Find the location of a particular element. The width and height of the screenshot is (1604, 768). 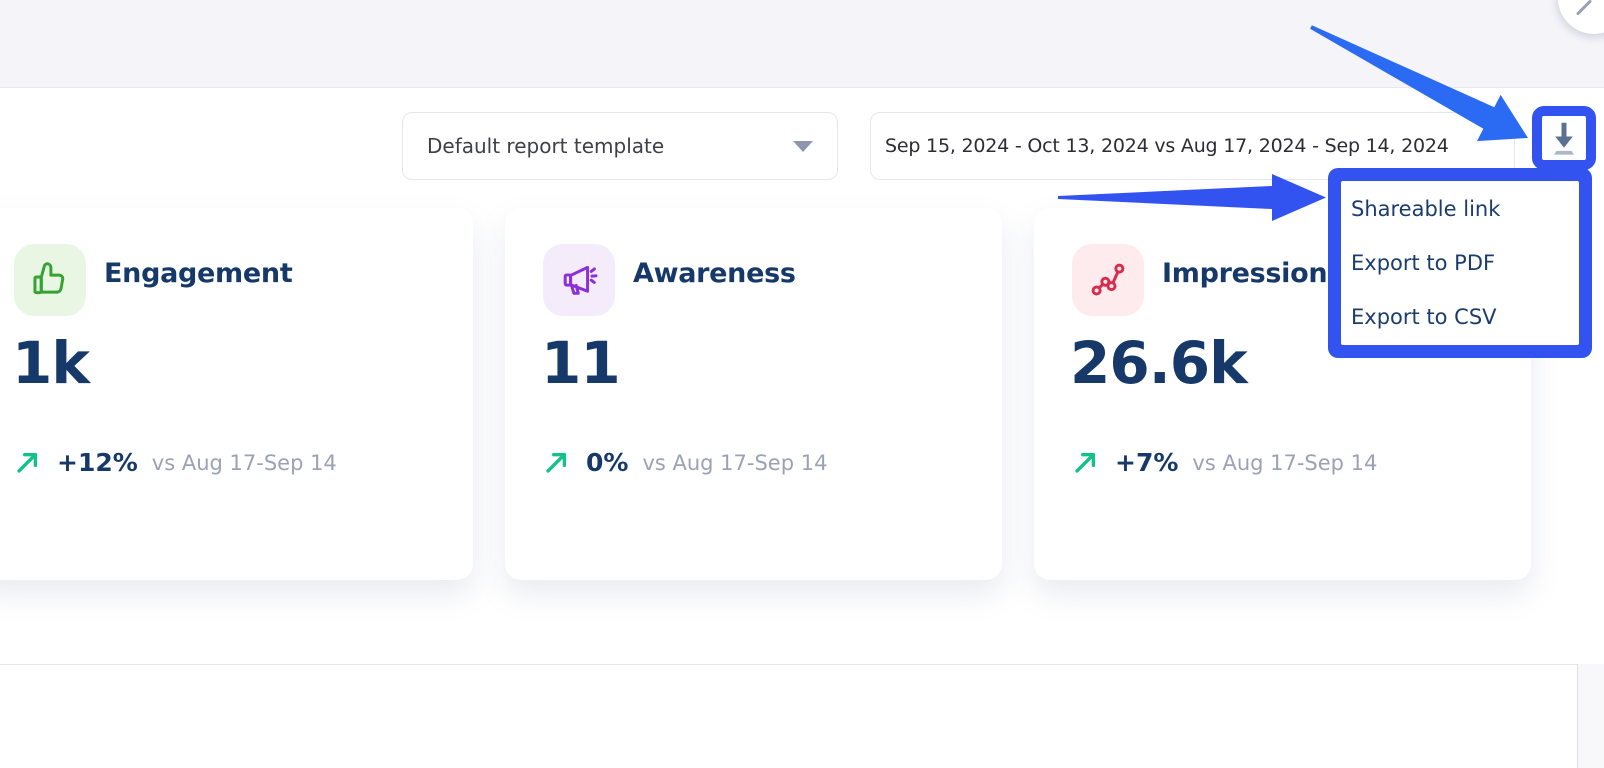

delta-value: +12% is located at coordinates (97, 462).